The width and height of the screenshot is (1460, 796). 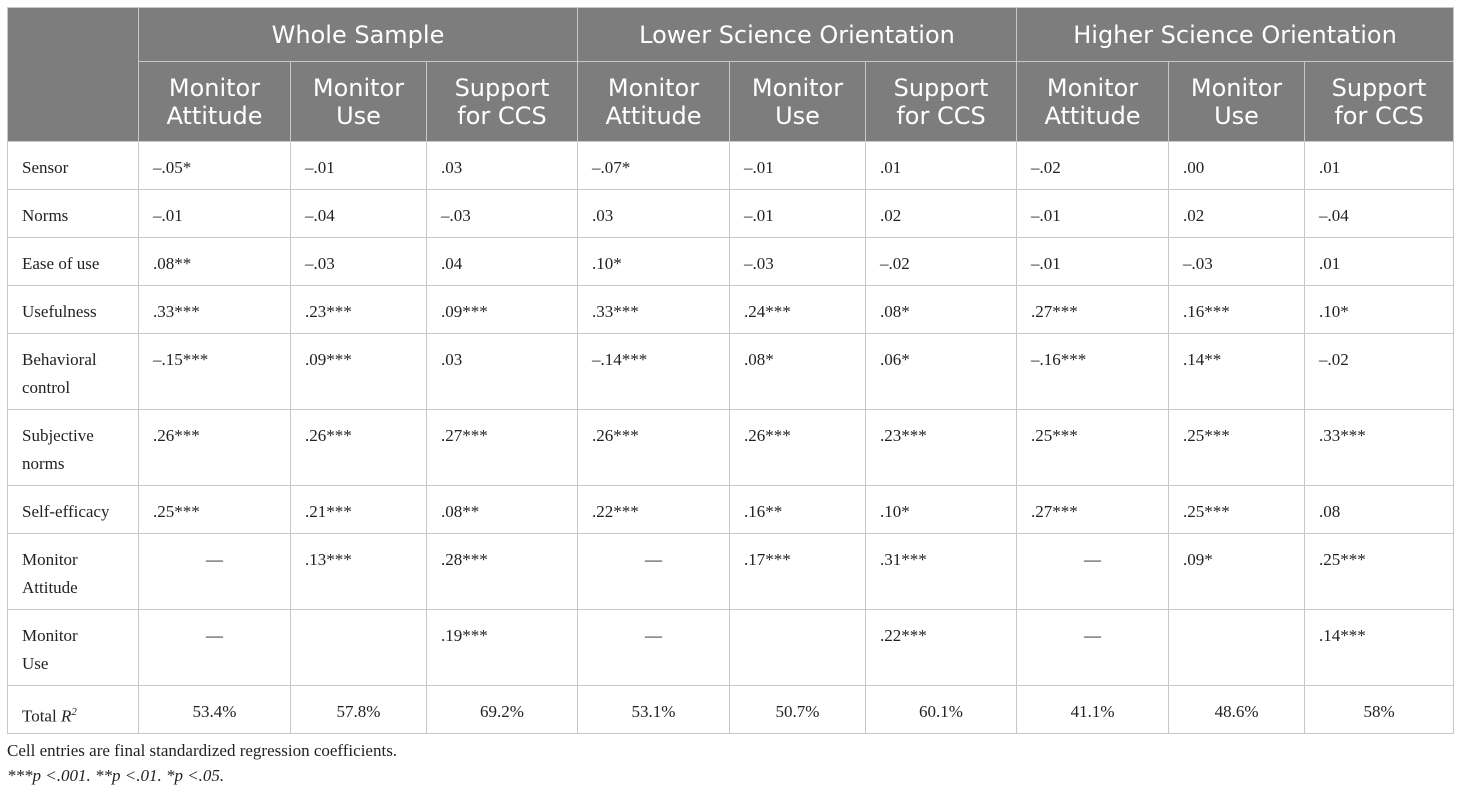 What do you see at coordinates (1237, 309) in the screenshot?
I see `coefficient-cell: .16***` at bounding box center [1237, 309].